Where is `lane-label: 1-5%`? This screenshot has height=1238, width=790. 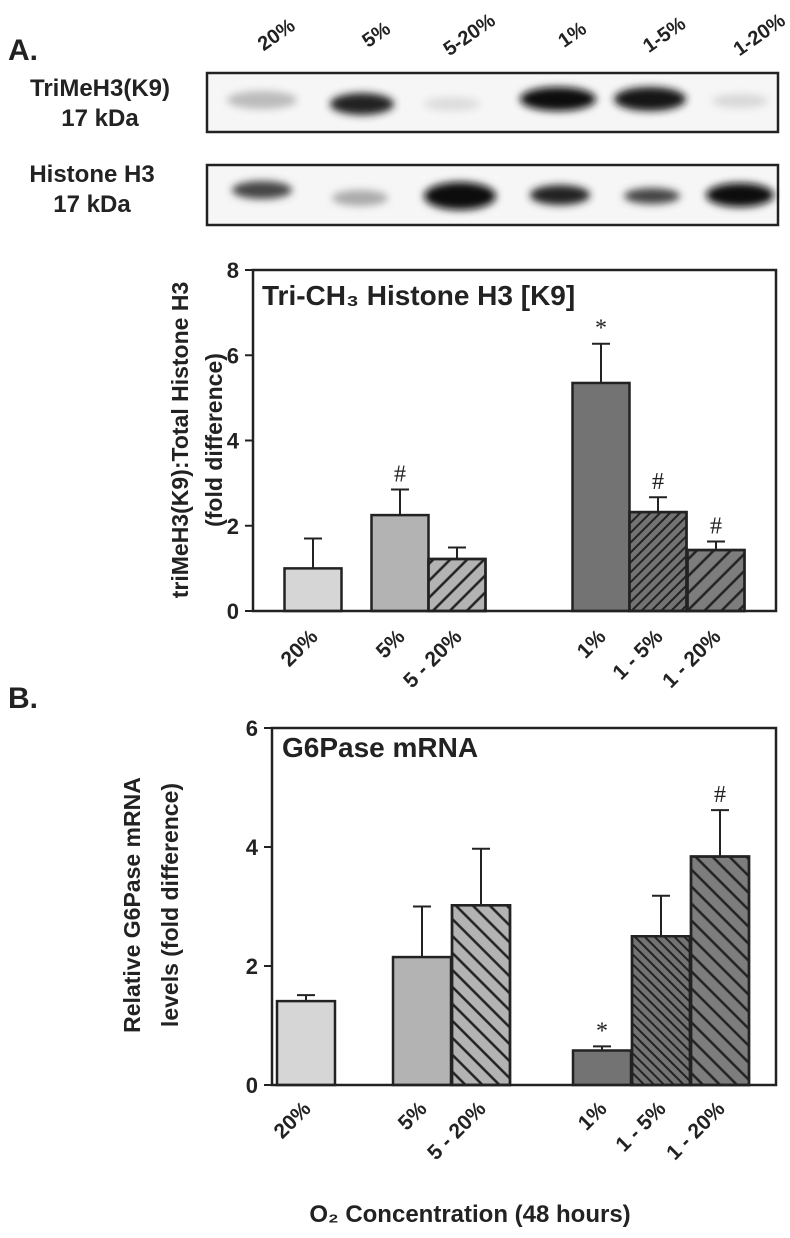 lane-label: 1-5% is located at coordinates (664, 35).